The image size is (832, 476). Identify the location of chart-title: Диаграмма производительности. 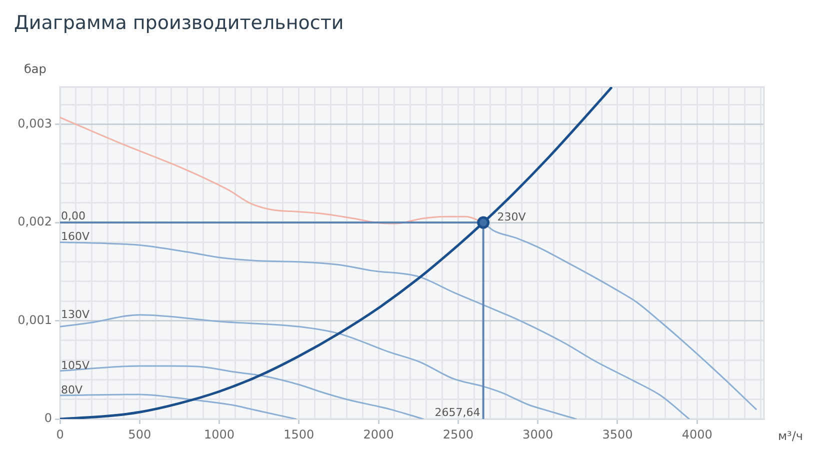
(179, 23).